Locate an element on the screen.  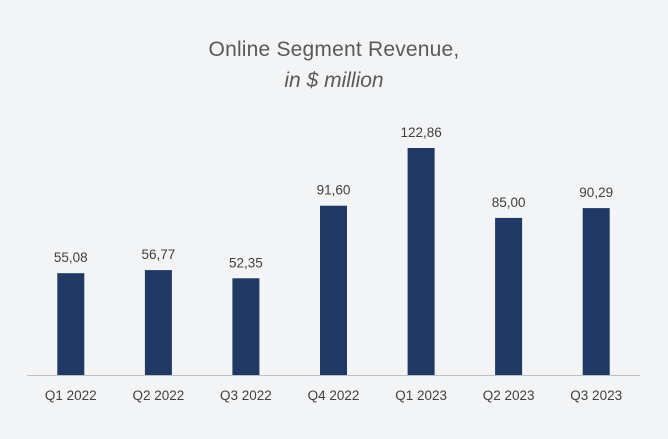
chart-title: Online Segment Revenue, is located at coordinates (334, 49).